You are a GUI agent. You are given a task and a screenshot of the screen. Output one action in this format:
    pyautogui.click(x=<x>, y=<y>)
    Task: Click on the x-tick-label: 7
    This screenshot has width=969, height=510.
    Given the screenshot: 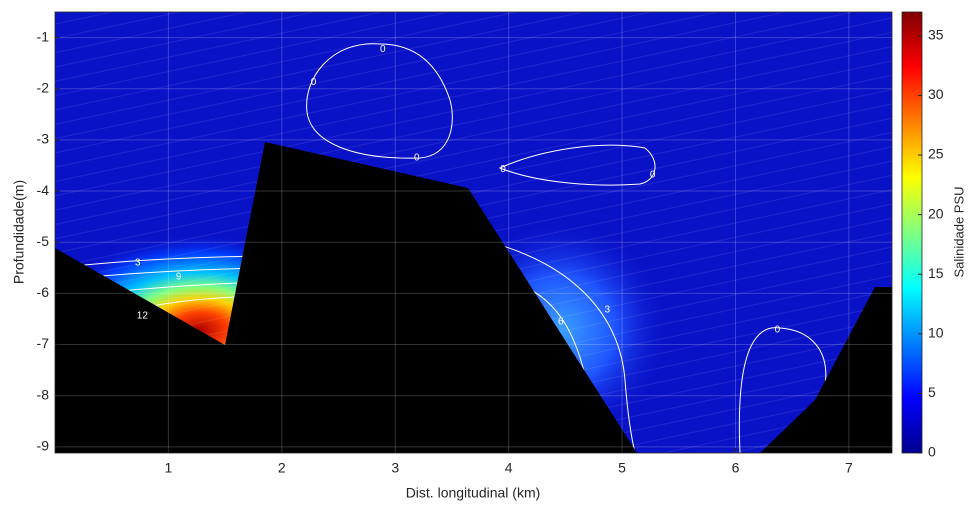 What is the action you would take?
    pyautogui.click(x=849, y=468)
    